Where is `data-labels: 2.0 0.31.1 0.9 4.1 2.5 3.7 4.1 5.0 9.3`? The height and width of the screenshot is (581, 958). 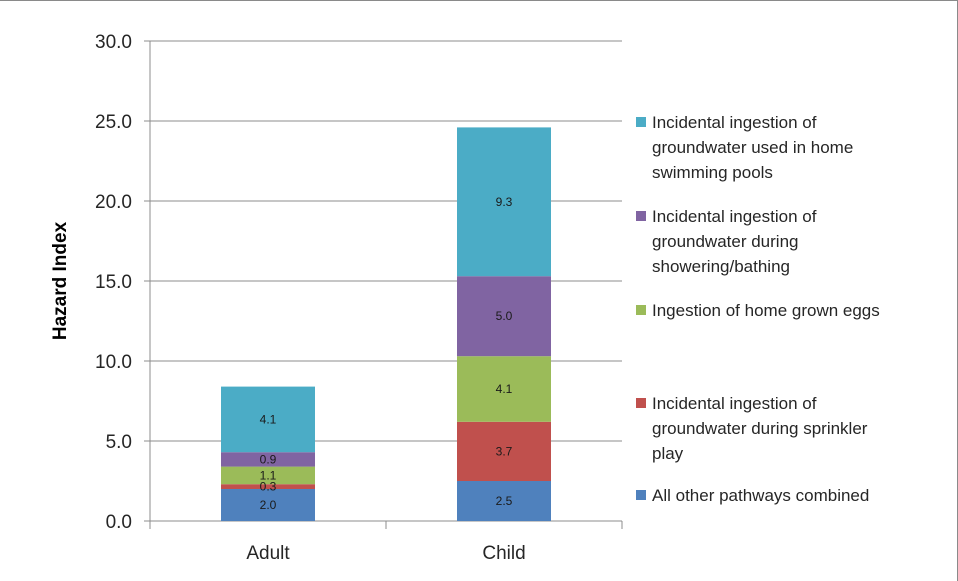
data-labels: 2.0 0.31.1 0.9 4.1 2.5 3.7 4.1 5.0 9.3 is located at coordinates (386, 353).